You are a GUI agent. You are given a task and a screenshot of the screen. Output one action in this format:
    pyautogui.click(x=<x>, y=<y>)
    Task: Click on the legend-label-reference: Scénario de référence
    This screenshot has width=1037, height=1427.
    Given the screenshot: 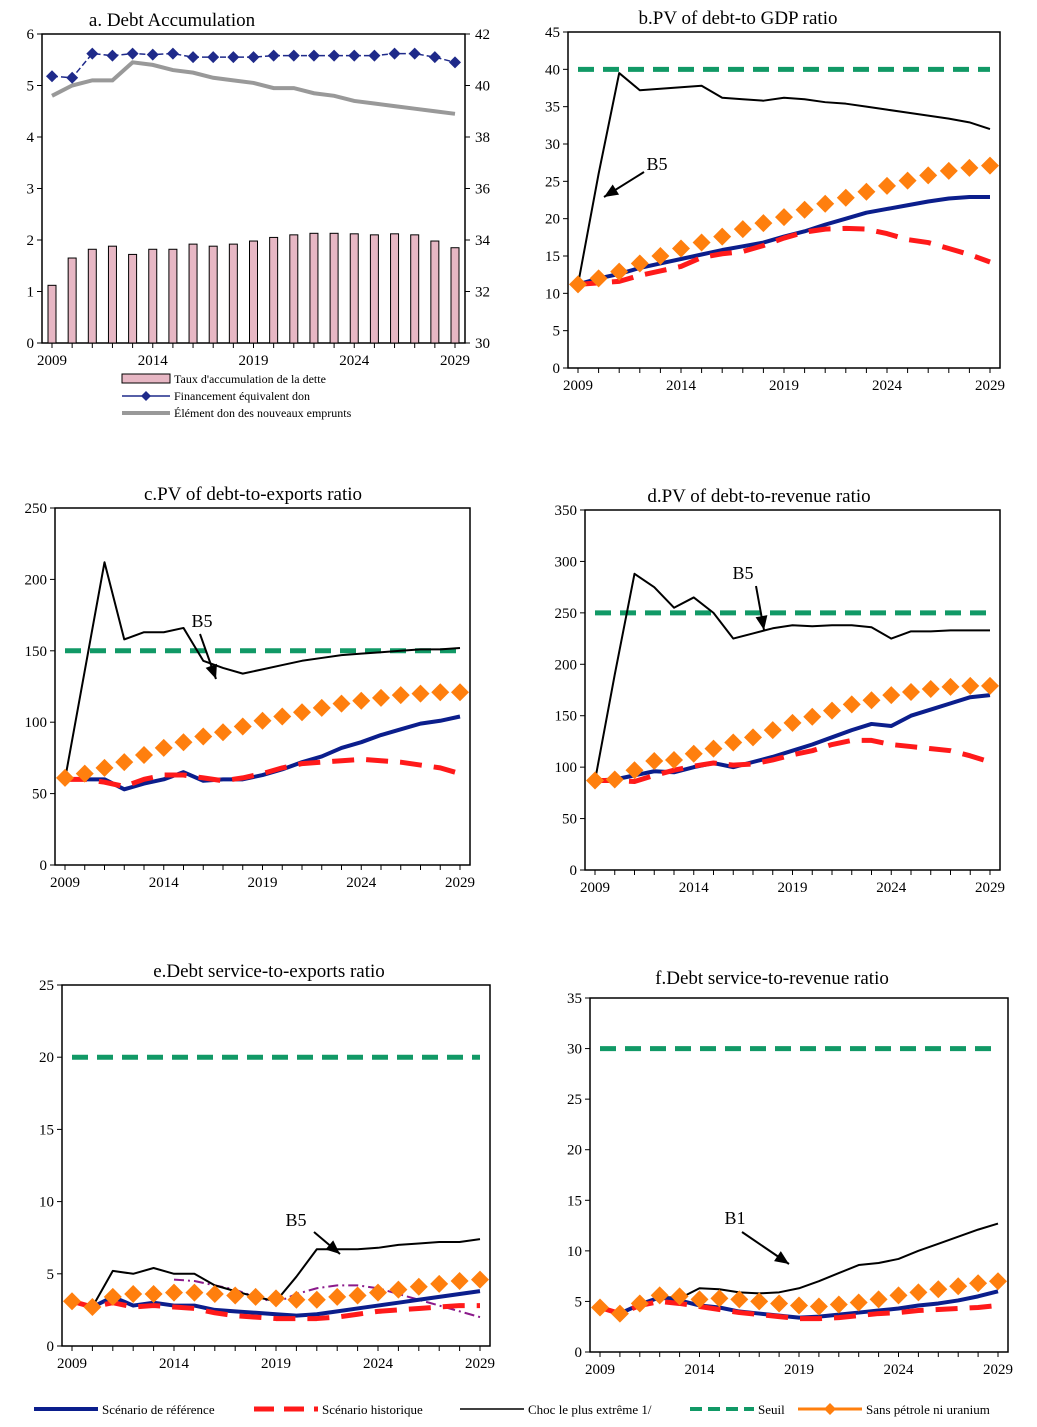 What is the action you would take?
    pyautogui.click(x=158, y=1409)
    